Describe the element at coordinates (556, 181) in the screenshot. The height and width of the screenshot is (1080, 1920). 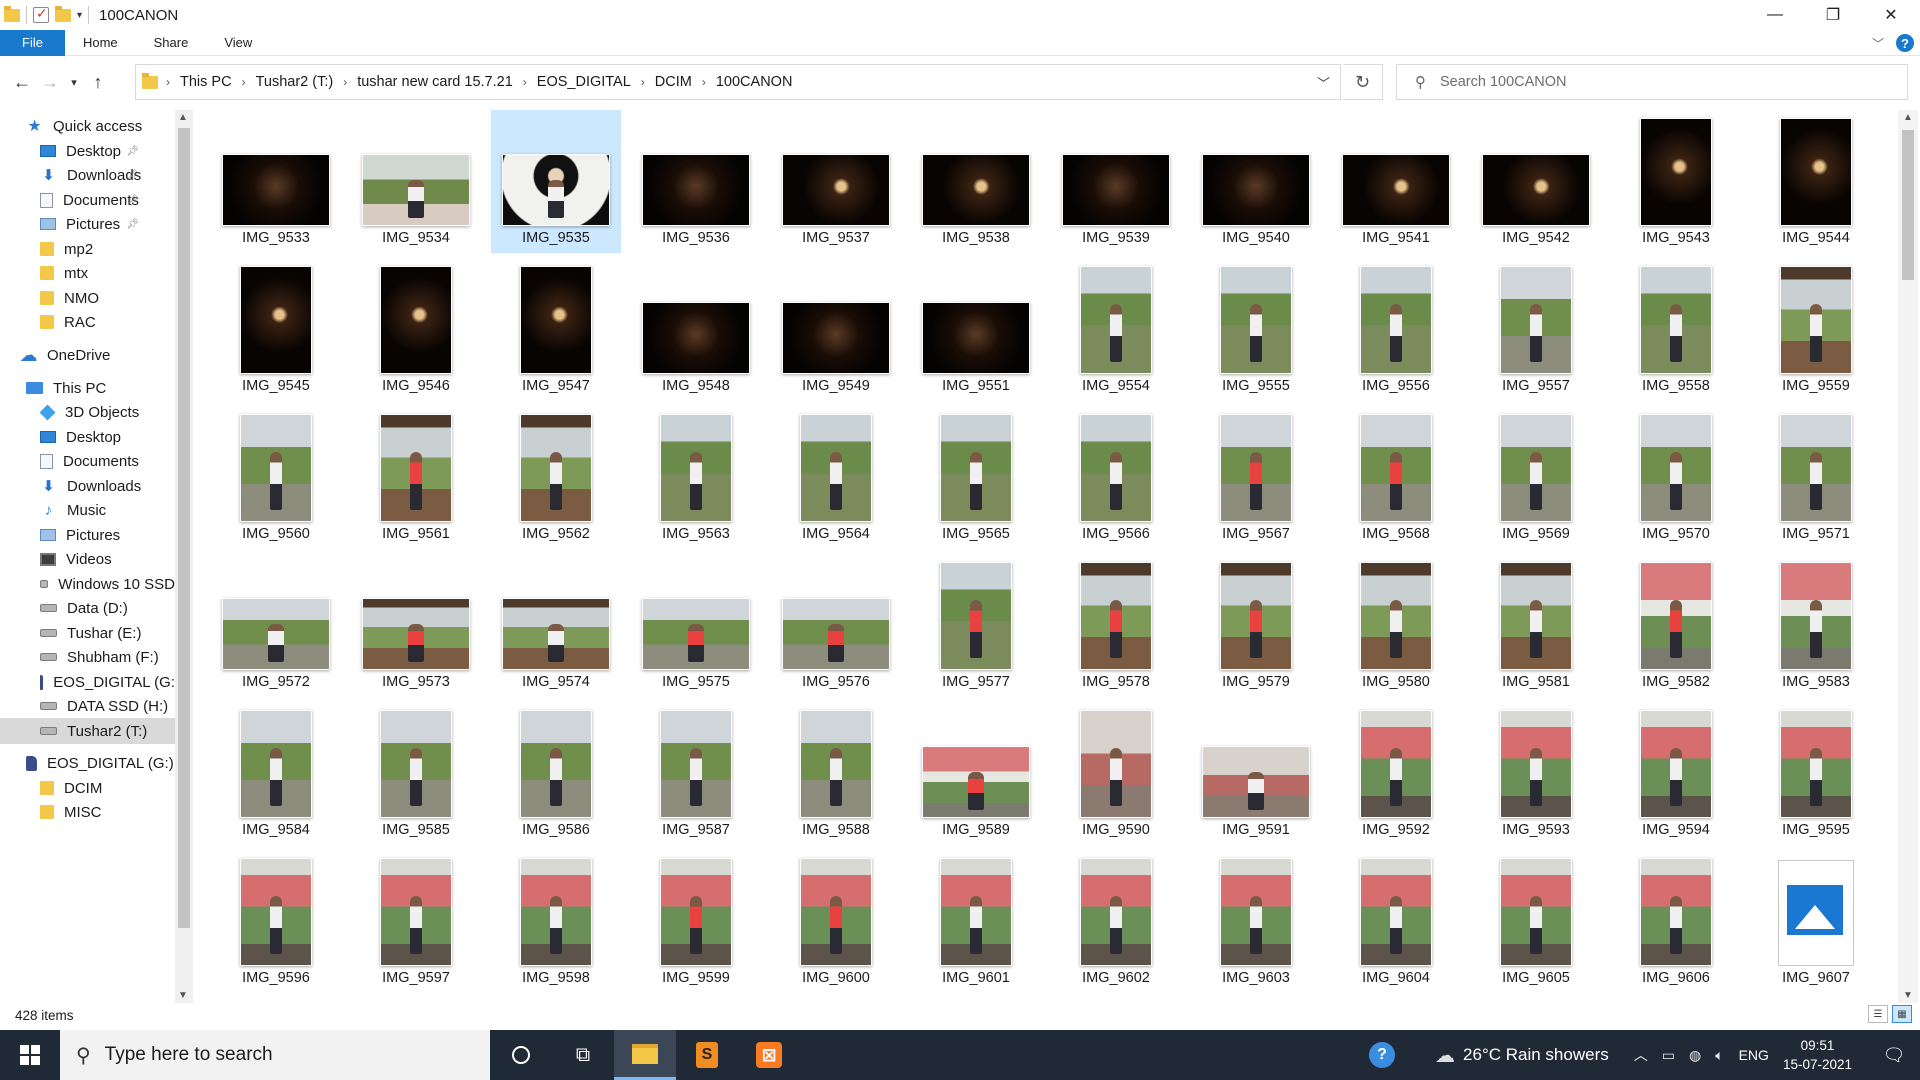
I see `file-item: IMG_9535` at that location.